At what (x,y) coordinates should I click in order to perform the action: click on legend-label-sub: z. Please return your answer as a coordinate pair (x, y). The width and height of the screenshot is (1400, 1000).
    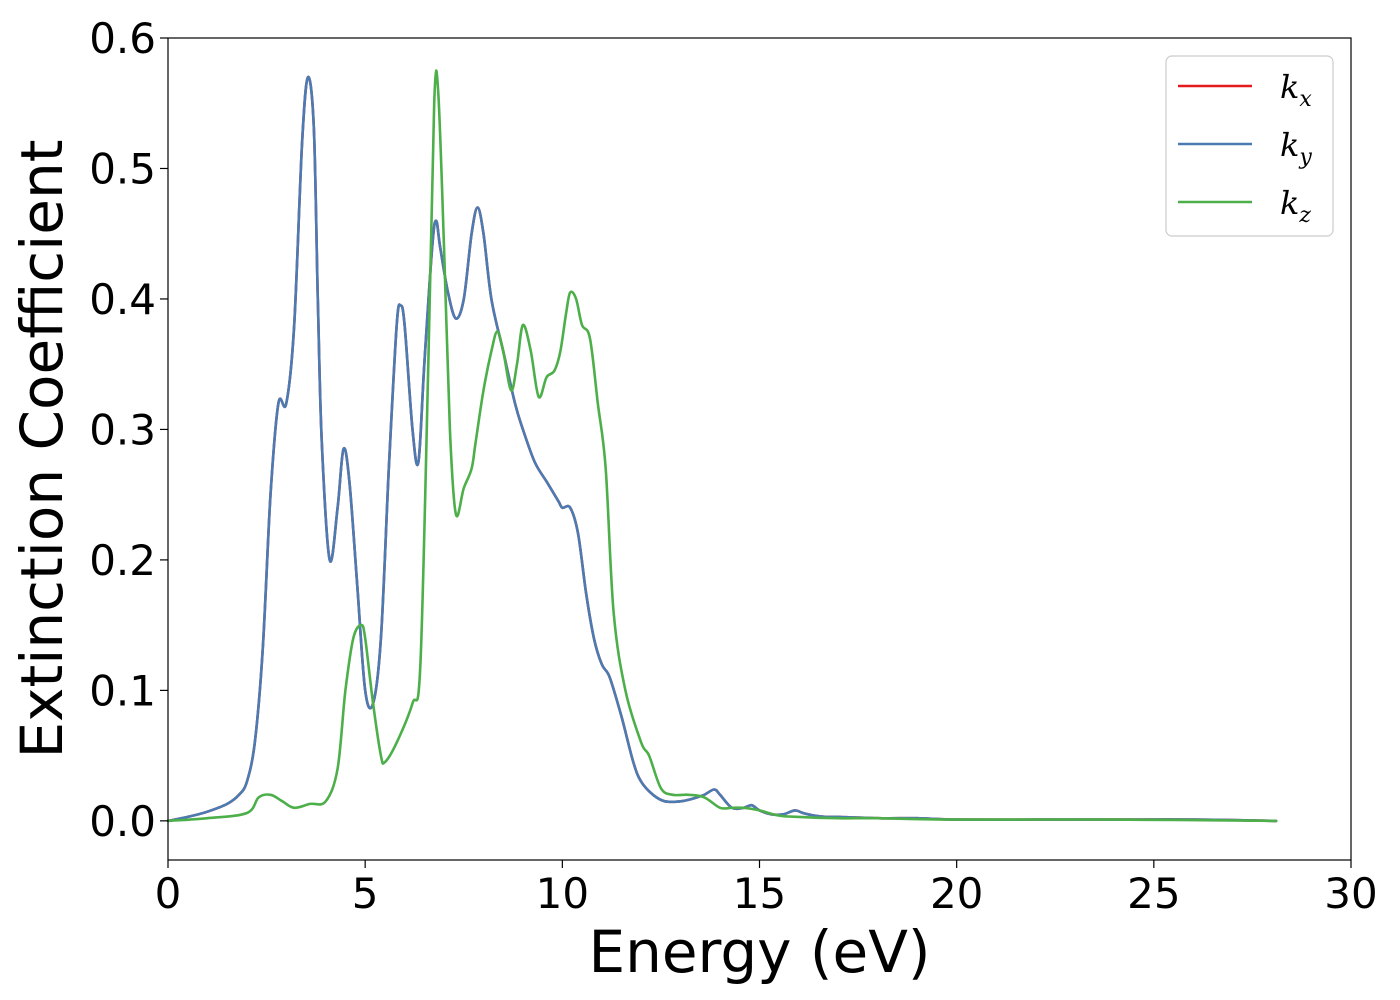
    Looking at the image, I should click on (1304, 215).